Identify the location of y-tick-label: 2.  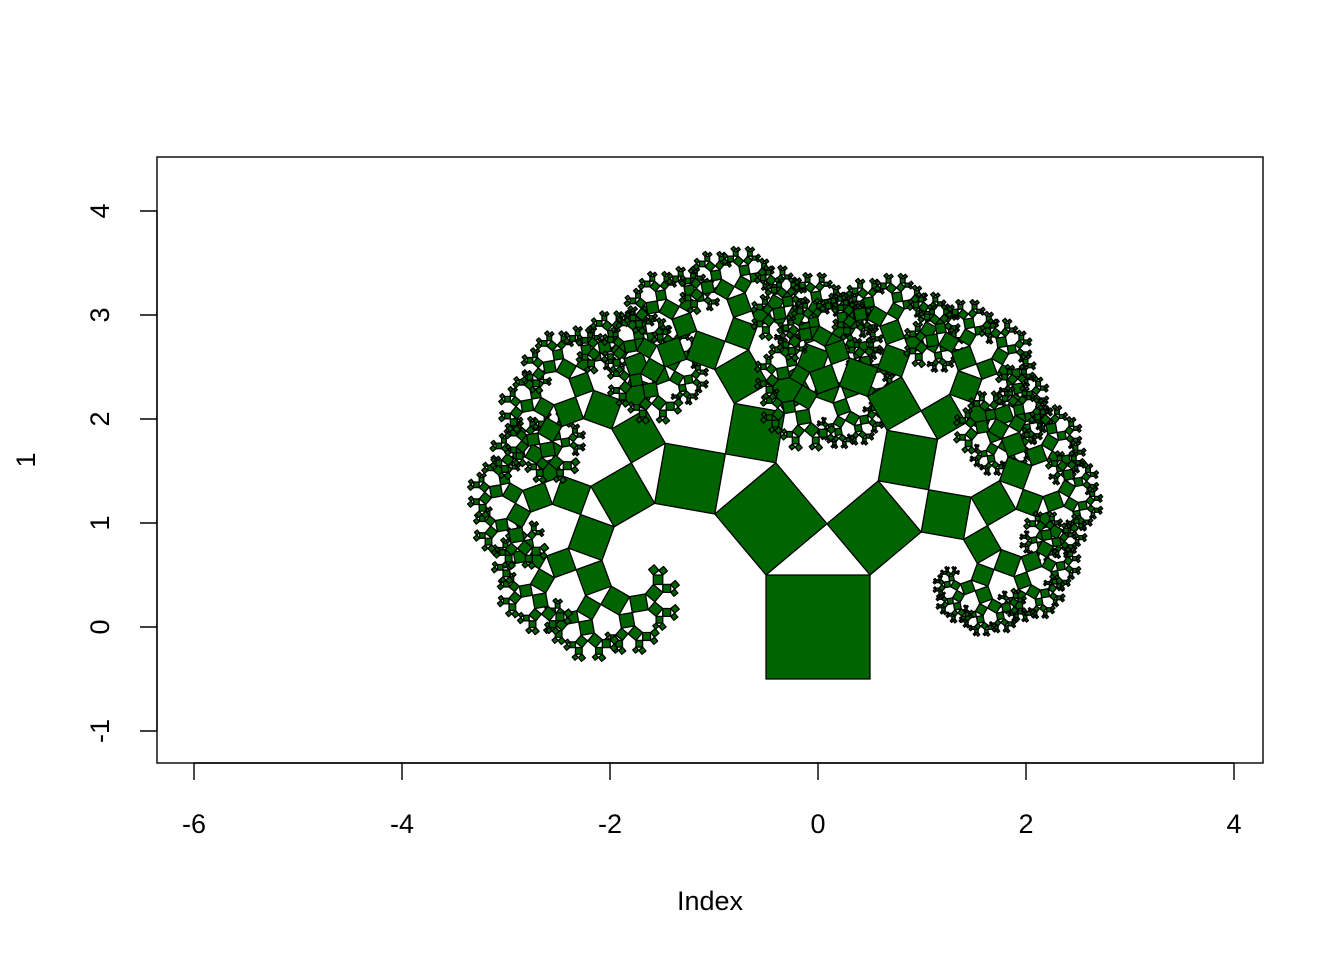
(100, 418).